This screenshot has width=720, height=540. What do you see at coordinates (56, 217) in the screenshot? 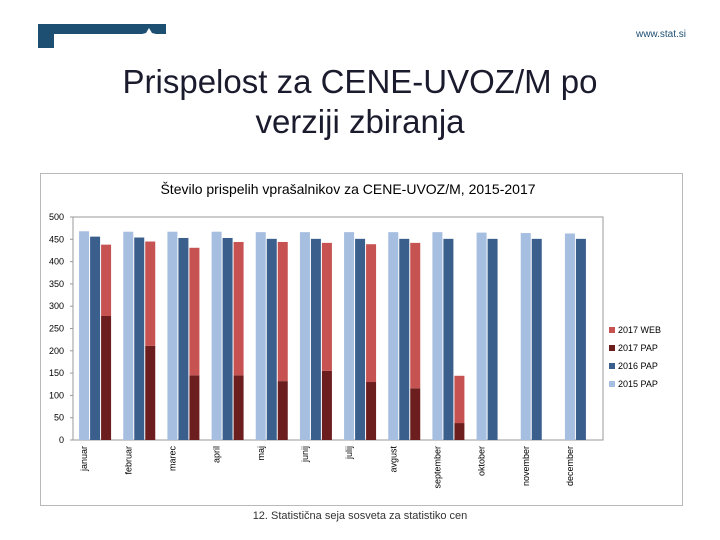
I see `y-tick-label: 500` at bounding box center [56, 217].